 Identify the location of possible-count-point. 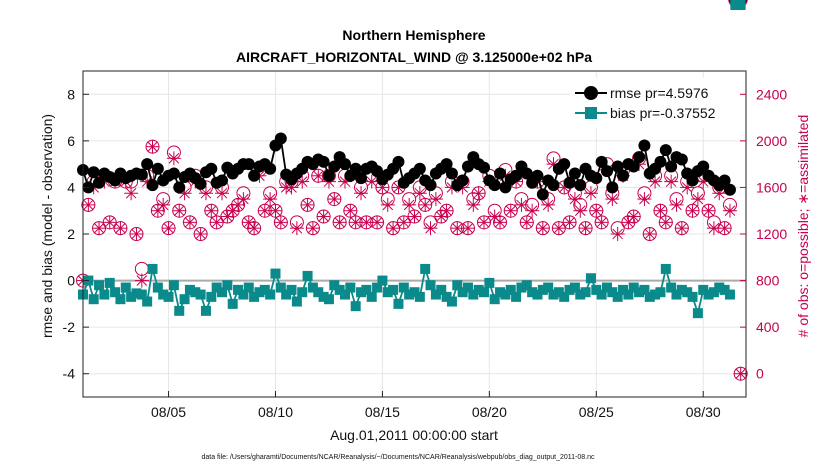
(141, 268).